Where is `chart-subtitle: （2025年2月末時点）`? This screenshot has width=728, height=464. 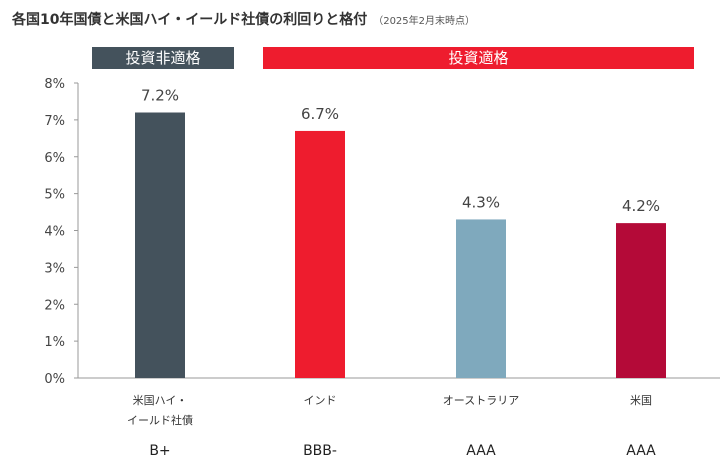
chart-subtitle: （2025年2月末時点） is located at coordinates (424, 21).